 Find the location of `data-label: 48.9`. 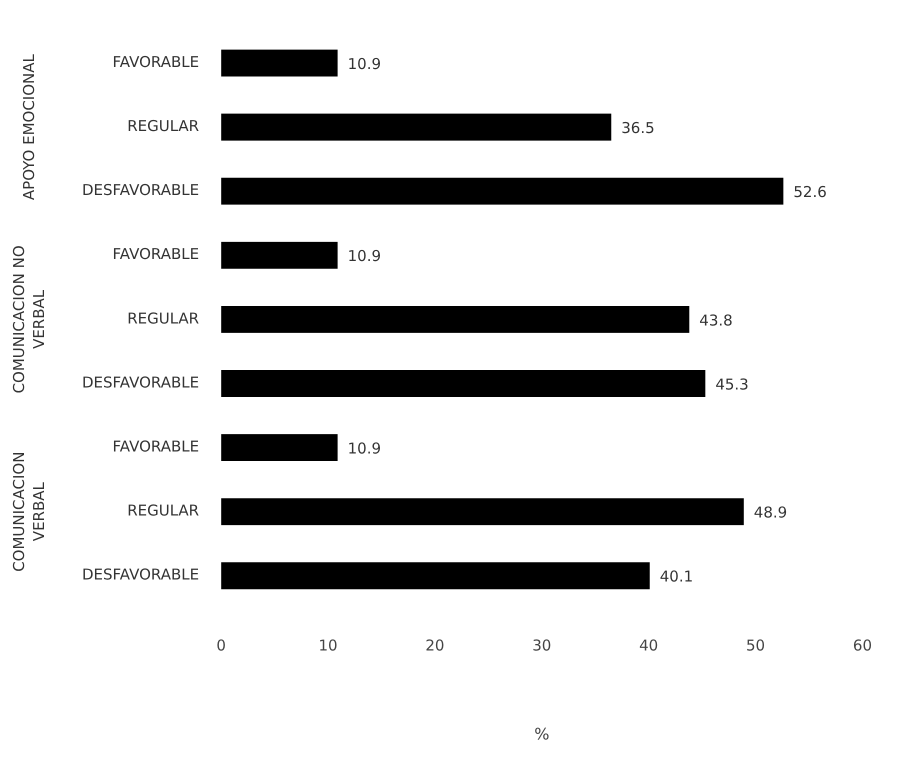

data-label: 48.9 is located at coordinates (771, 513).